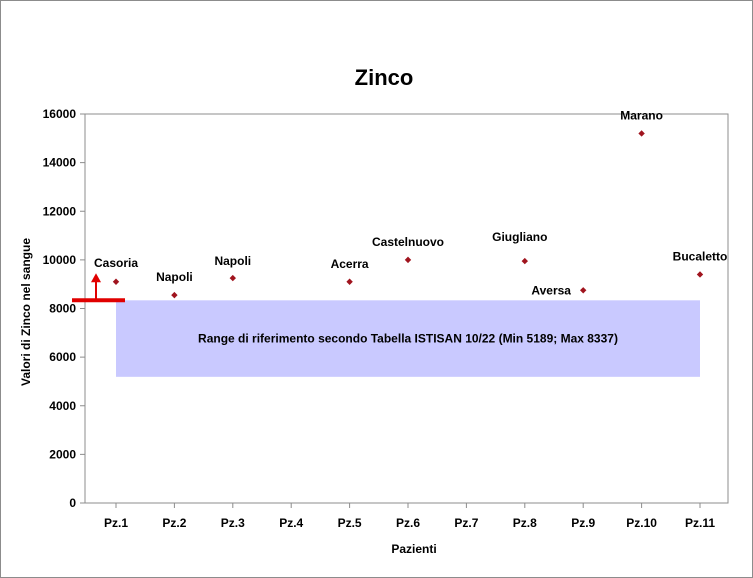 This screenshot has width=753, height=578. I want to click on data-point-label: Bucaletto, so click(700, 256).